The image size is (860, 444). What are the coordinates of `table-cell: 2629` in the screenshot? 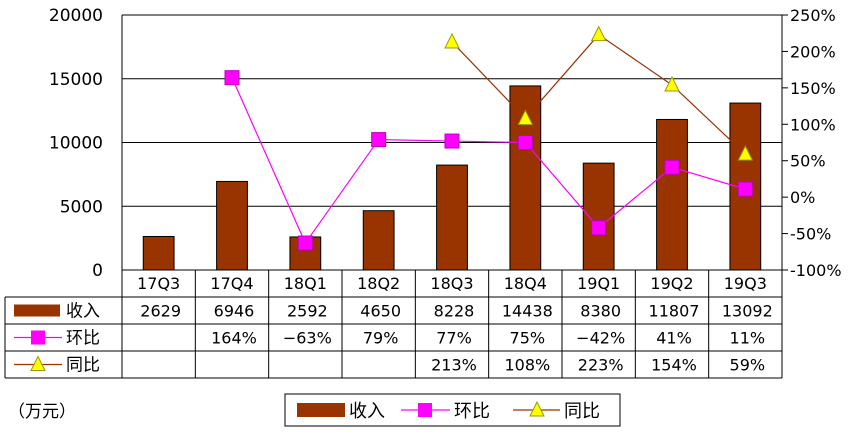 It's located at (160, 311).